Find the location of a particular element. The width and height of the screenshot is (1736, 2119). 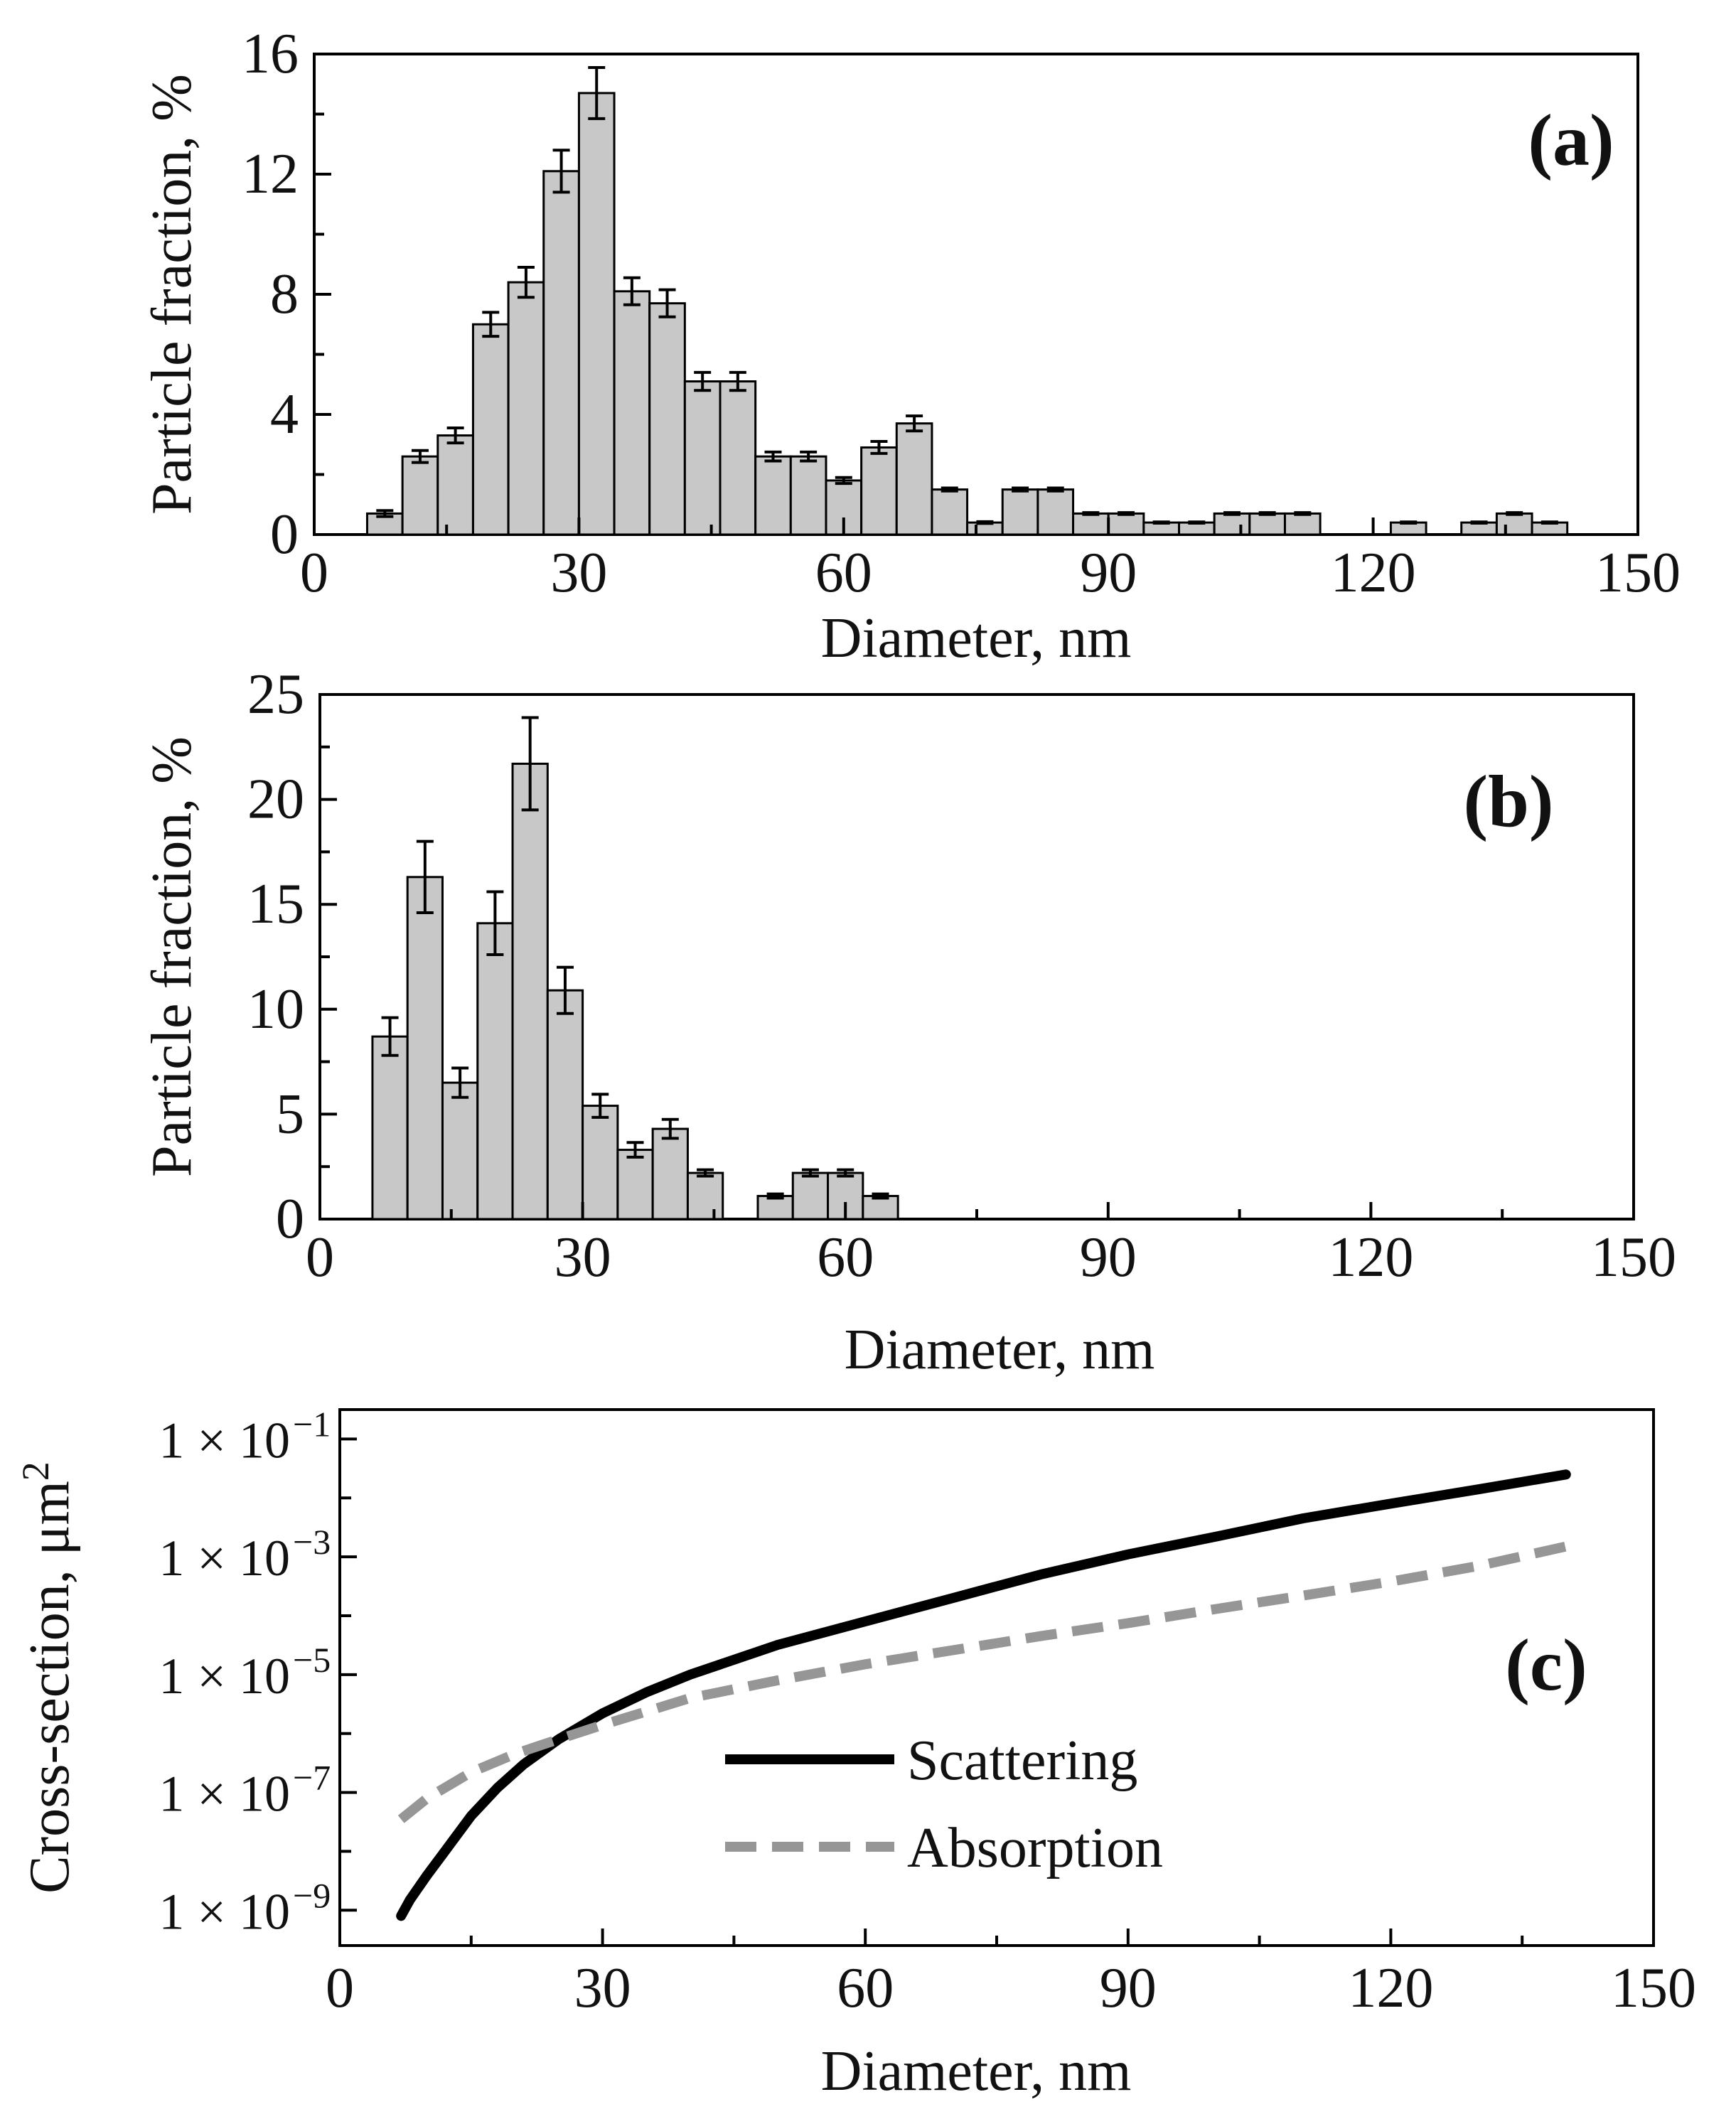

y-tick-exponent: −7 is located at coordinates (312, 1778).